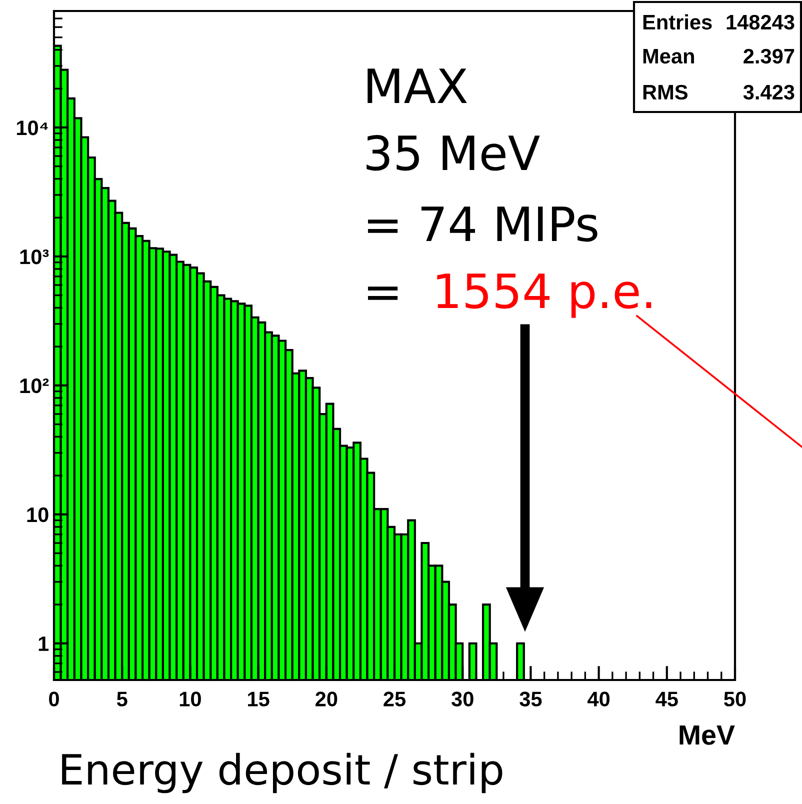 The height and width of the screenshot is (804, 802). Describe the element at coordinates (462, 699) in the screenshot. I see `x-tick-label: 30` at that location.